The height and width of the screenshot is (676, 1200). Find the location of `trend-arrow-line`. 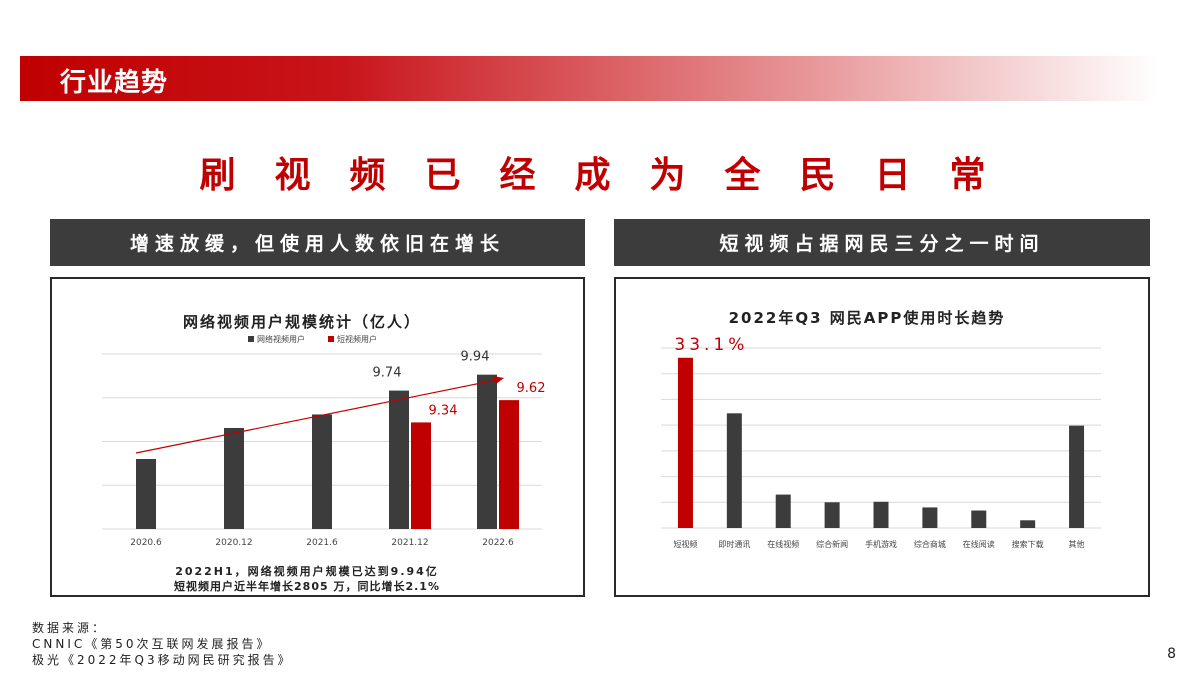

trend-arrow-line is located at coordinates (316, 416).